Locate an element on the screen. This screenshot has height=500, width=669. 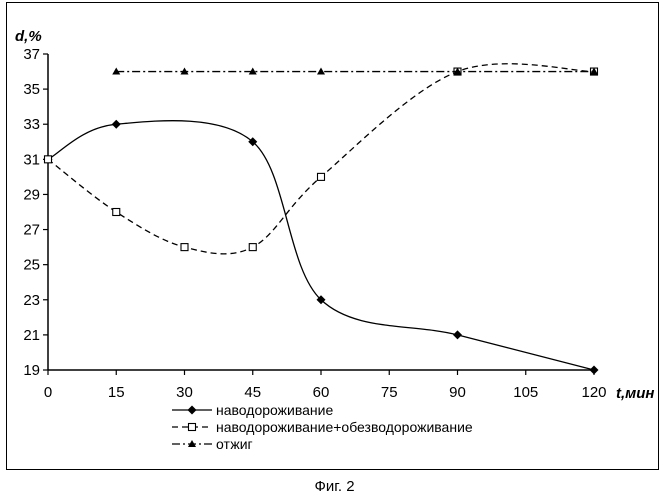
y-tick-label: 21 is located at coordinates (31, 335).